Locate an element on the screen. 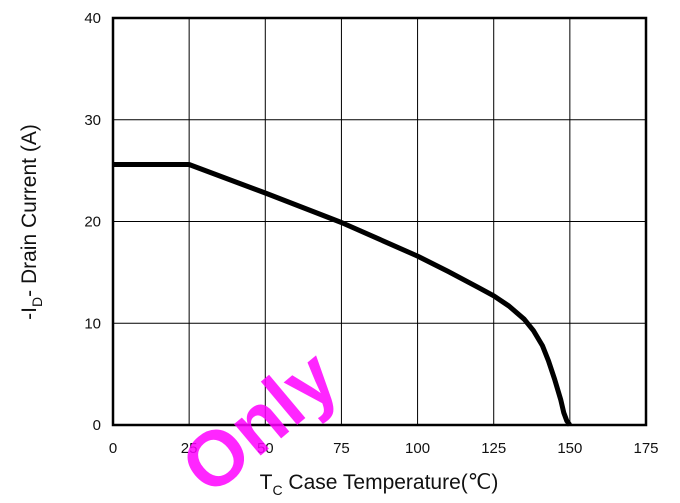 The height and width of the screenshot is (503, 680). x-tick-label: 175 is located at coordinates (645, 448).